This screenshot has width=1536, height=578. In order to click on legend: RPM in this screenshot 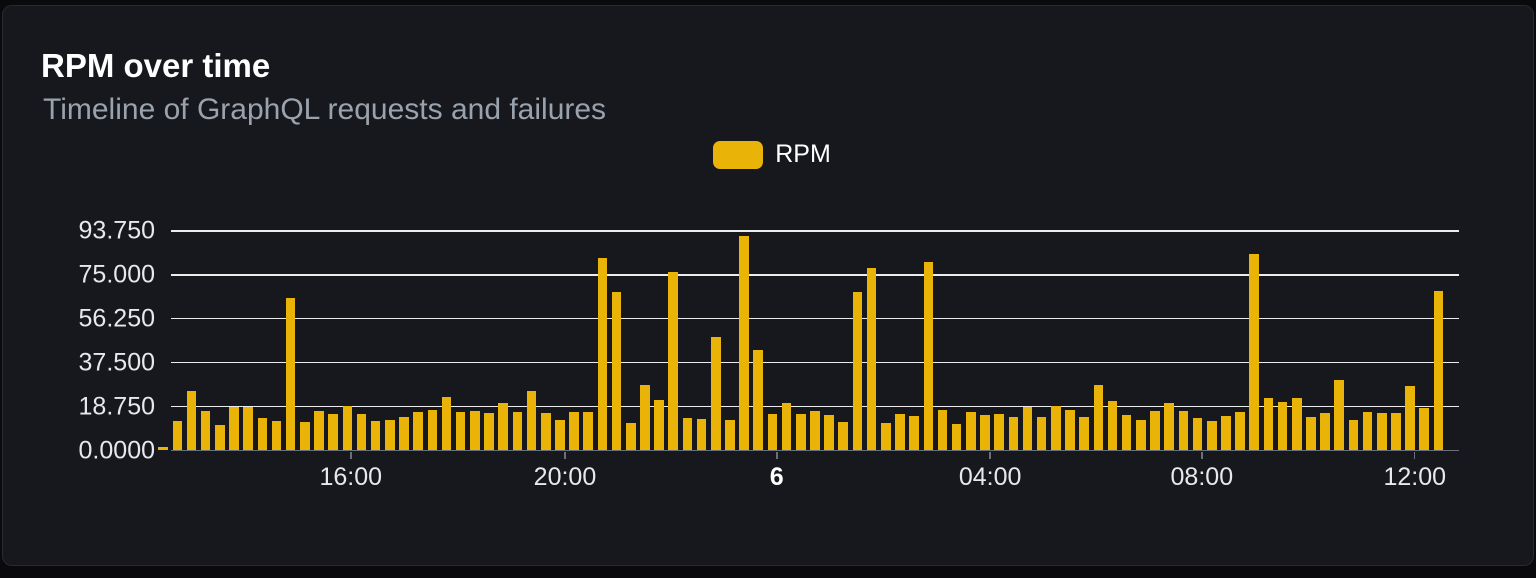, I will do `click(771, 154)`.